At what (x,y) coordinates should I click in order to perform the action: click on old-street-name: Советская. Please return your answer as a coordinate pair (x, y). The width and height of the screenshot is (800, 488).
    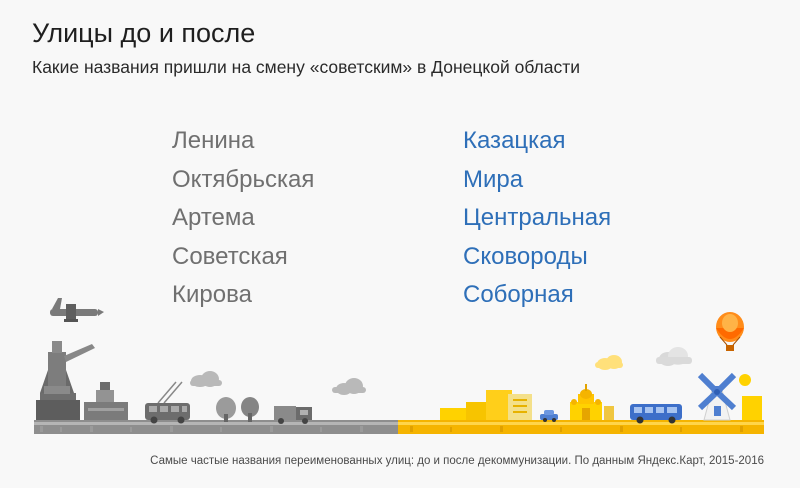
    Looking at the image, I should click on (230, 256).